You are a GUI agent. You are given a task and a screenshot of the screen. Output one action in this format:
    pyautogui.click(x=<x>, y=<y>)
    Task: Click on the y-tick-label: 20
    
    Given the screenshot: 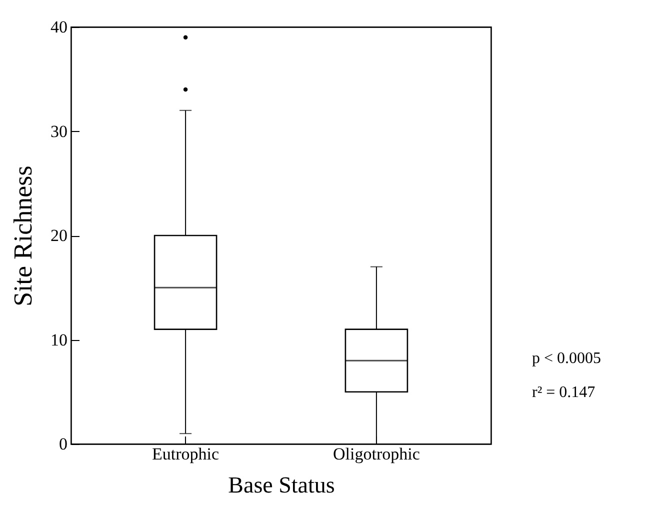 What is the action you would take?
    pyautogui.click(x=59, y=235)
    